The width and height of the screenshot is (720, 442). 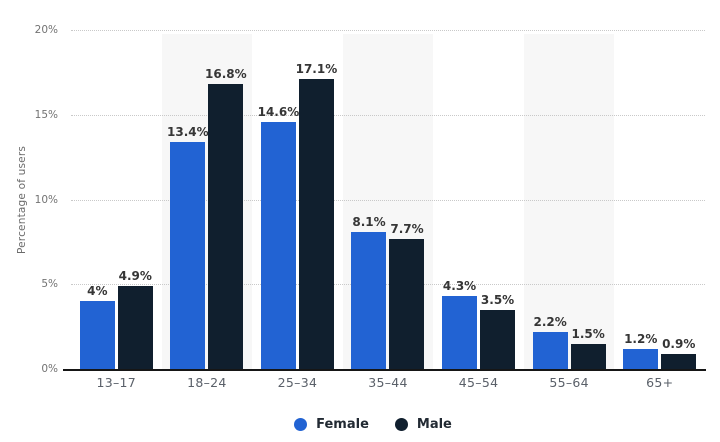 I want to click on bar-male-65+: 0.9%, so click(x=679, y=353).